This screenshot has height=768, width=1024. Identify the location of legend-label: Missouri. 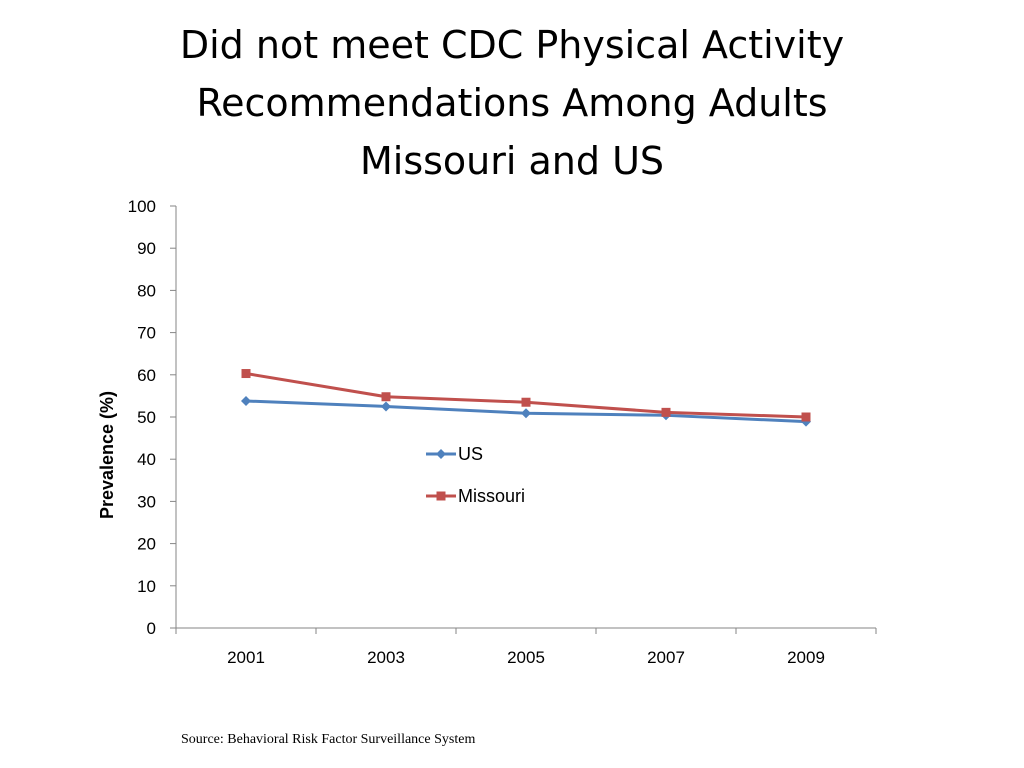
(491, 496).